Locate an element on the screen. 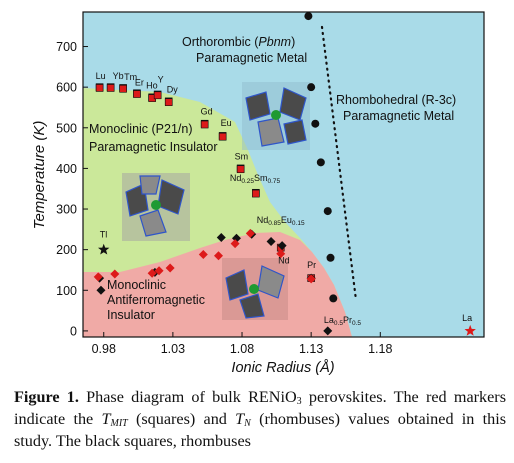 The height and width of the screenshot is (463, 514). element-label: Er is located at coordinates (139, 82).